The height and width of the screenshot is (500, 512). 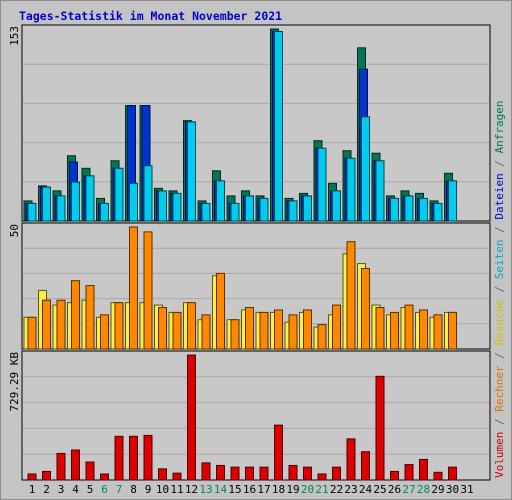 What do you see at coordinates (119, 489) in the screenshot?
I see `x-tick-label: 7` at bounding box center [119, 489].